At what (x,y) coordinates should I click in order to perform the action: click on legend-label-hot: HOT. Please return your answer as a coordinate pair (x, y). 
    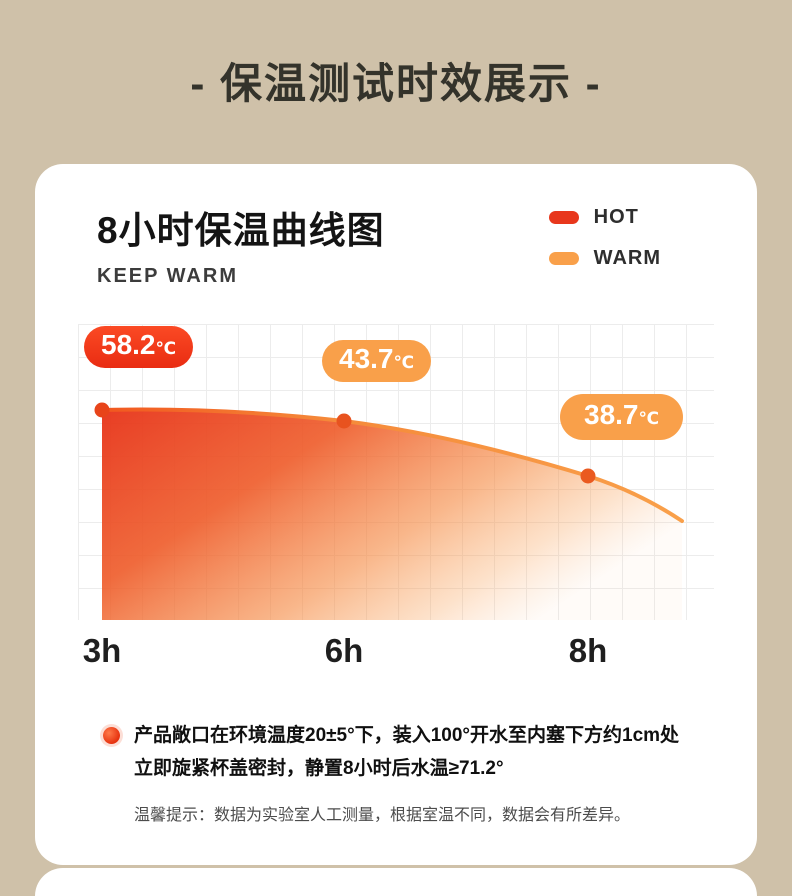
    Looking at the image, I should click on (616, 217).